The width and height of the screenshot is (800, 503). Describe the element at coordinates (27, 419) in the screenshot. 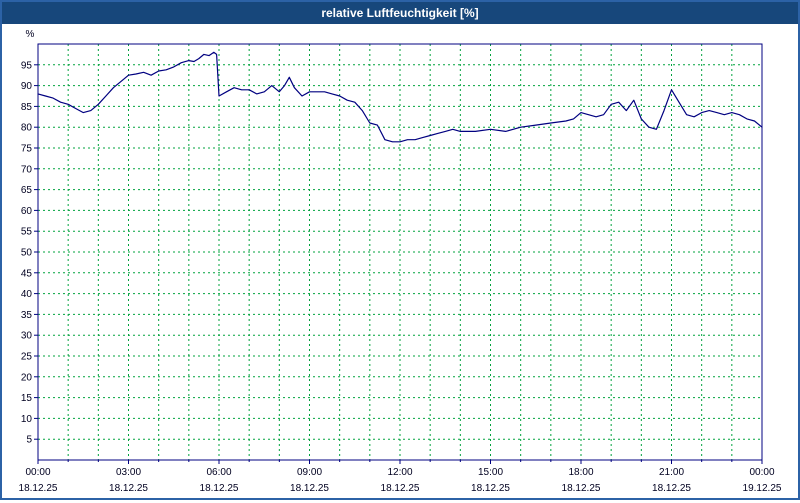

I see `y-axis-tick-label: 10` at that location.